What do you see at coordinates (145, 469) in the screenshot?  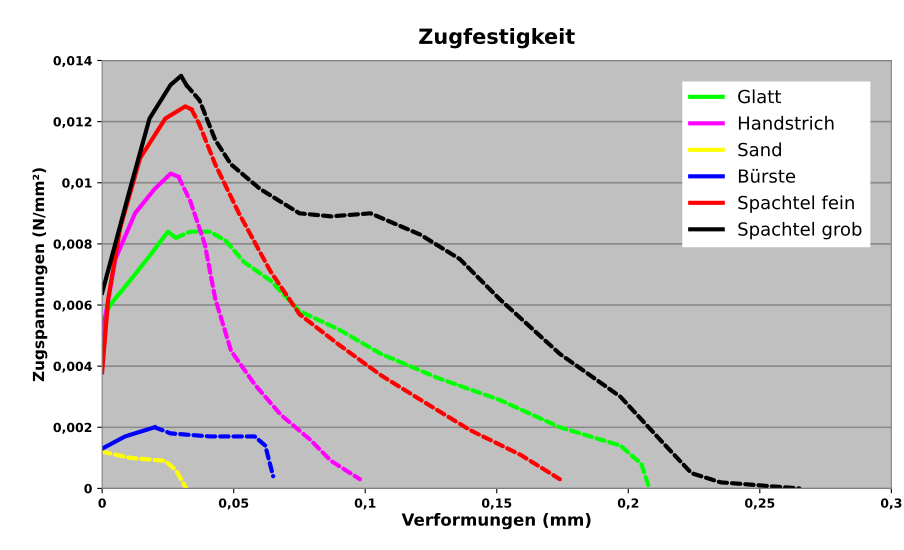 I see `line-series` at bounding box center [145, 469].